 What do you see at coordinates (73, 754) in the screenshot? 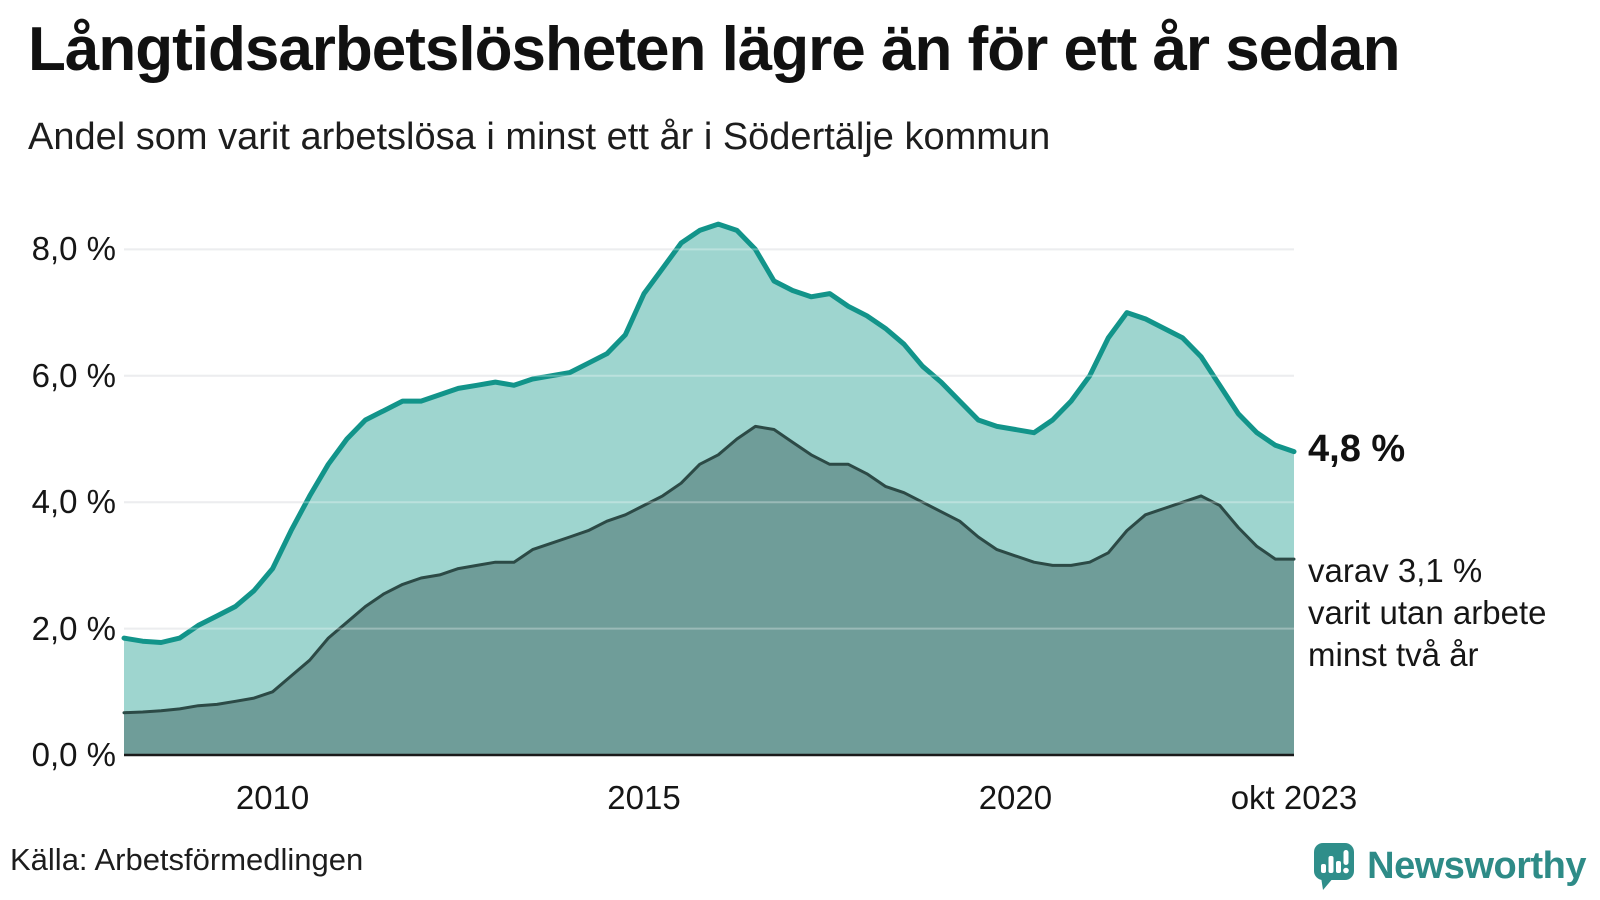
I see `y-tick-label: 0,0 %` at bounding box center [73, 754].